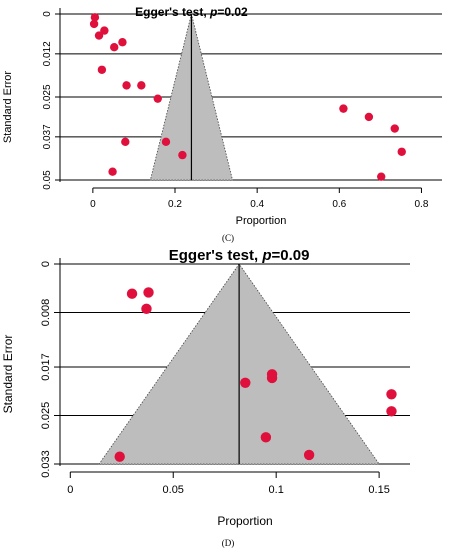  I want to click on y-tick-label: 0.037, so click(47, 136).